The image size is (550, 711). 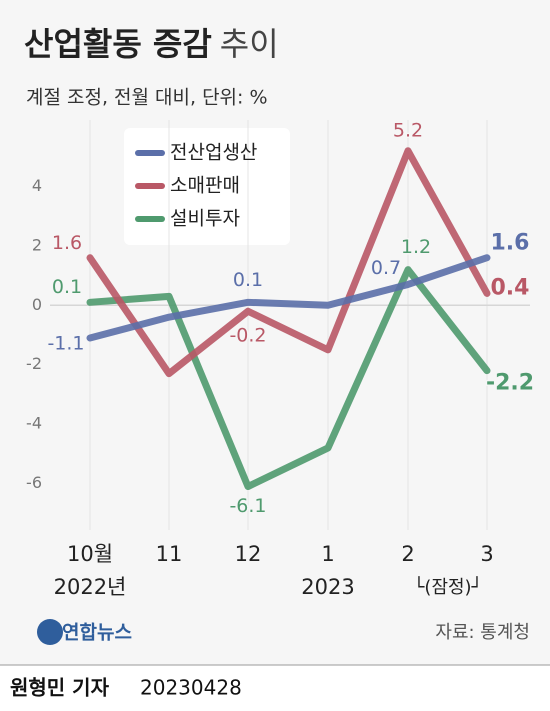 I want to click on y-tick-label: -2, so click(x=34, y=363).